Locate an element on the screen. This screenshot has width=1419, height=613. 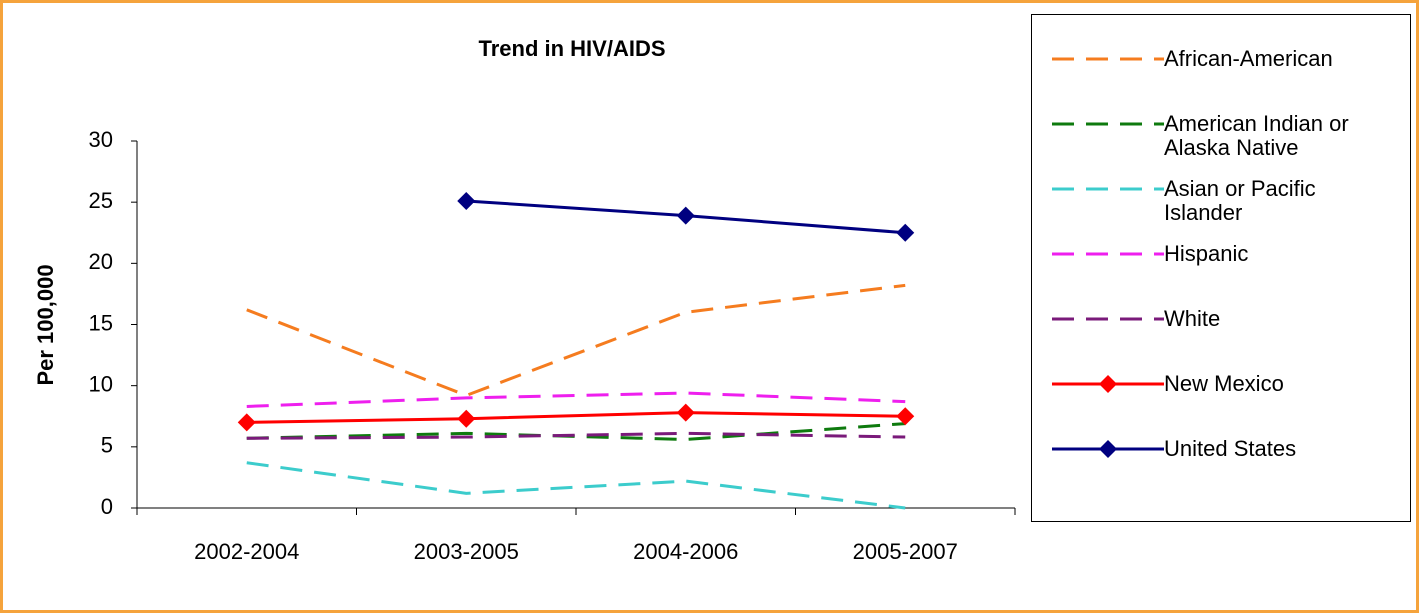
chart-title: Trend in HIV/AIDS is located at coordinates (571, 48).